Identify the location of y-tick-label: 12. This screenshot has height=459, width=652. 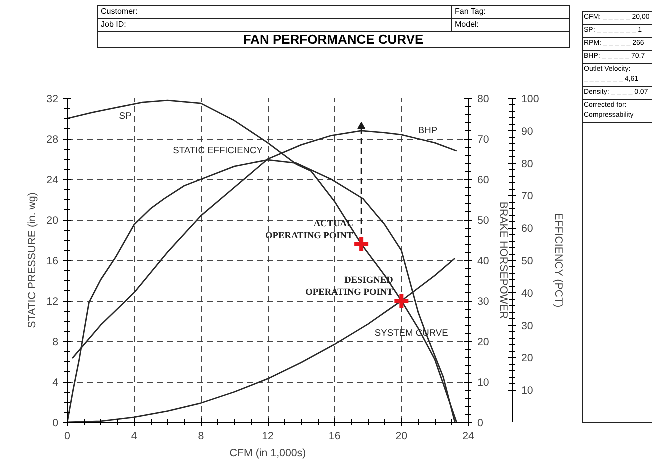
(52, 302).